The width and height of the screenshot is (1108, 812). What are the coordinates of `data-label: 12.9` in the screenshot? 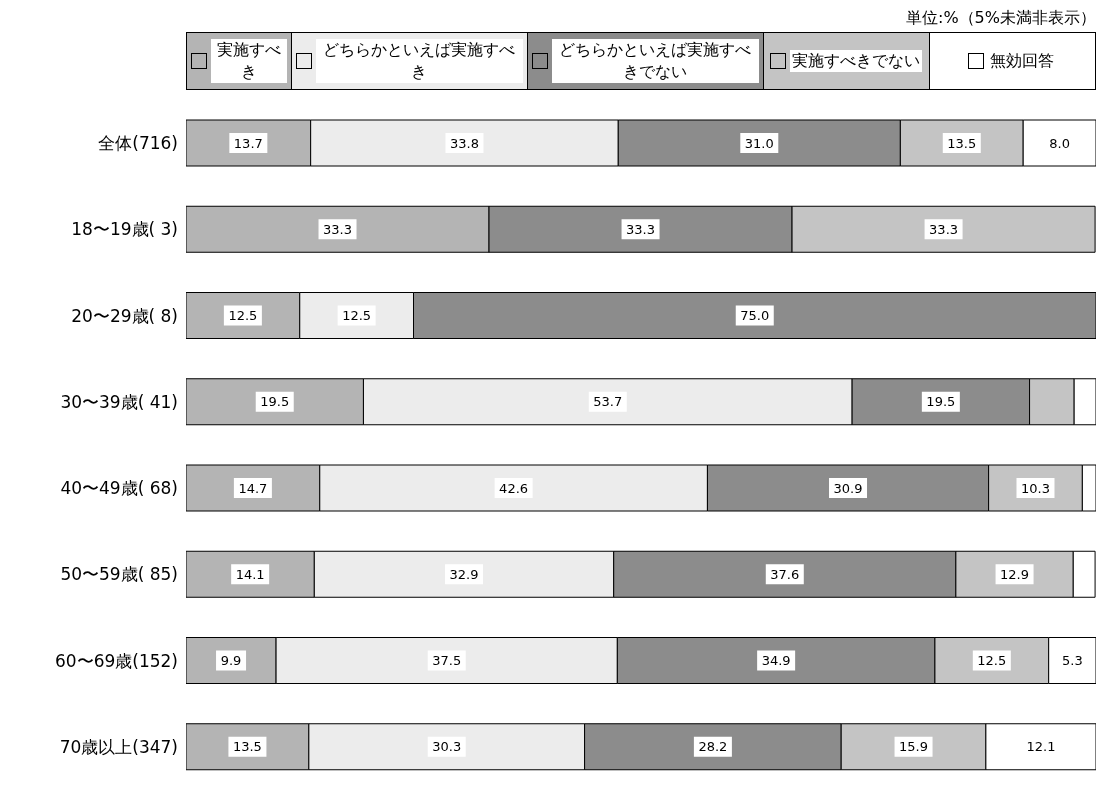 It's located at (1015, 574).